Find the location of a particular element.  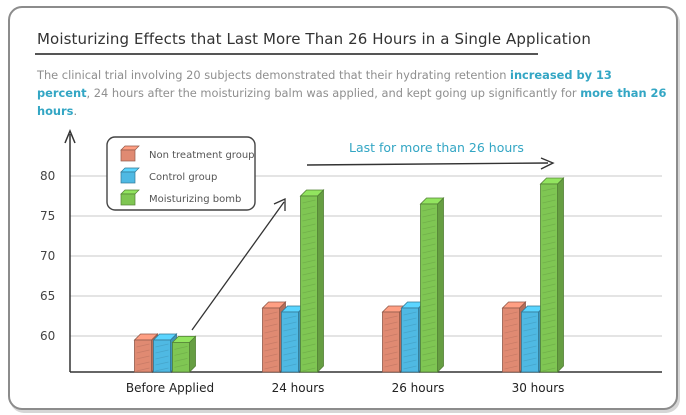

title-underline is located at coordinates (286, 54).